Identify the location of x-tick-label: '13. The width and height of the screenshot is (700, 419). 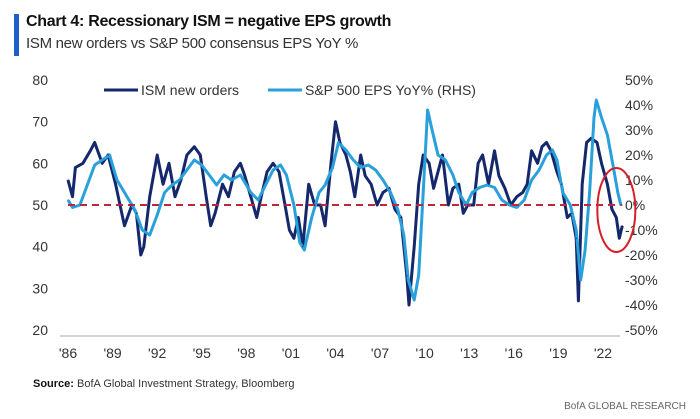
(469, 353).